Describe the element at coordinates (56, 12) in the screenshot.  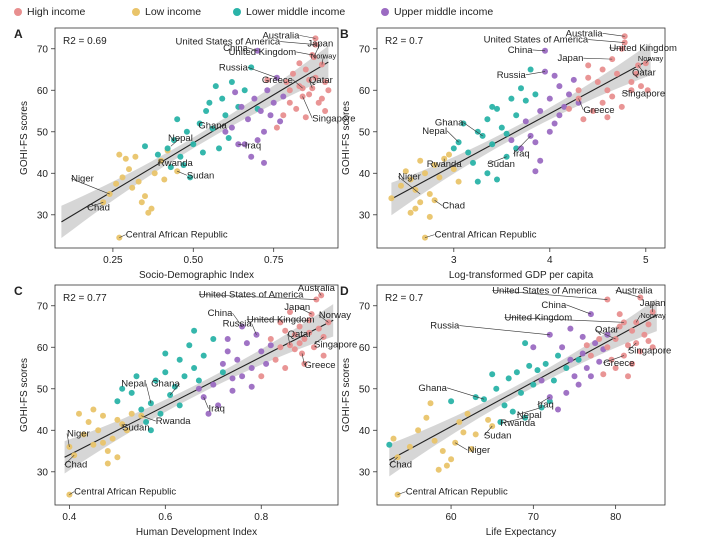
I see `legend-label: High income` at that location.